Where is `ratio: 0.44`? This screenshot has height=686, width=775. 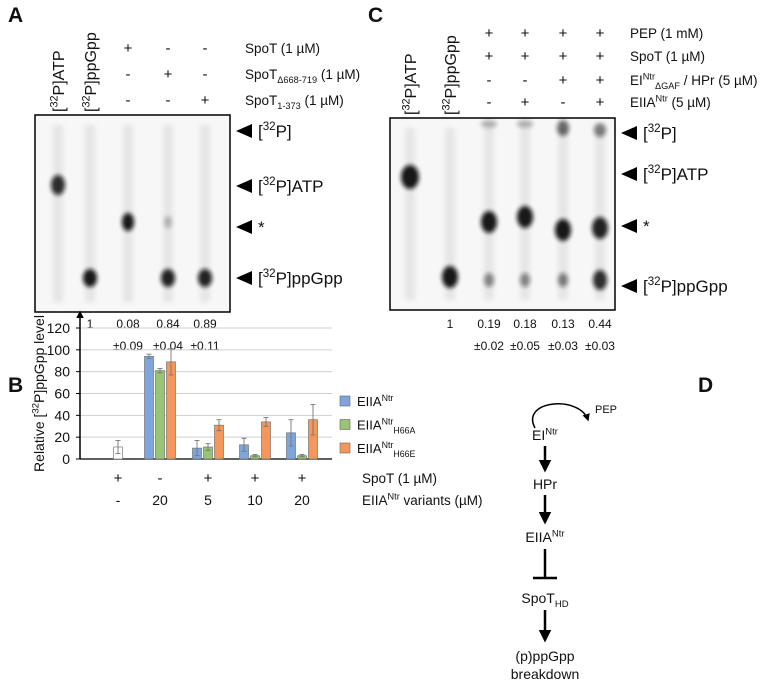 ratio: 0.44 is located at coordinates (600, 324).